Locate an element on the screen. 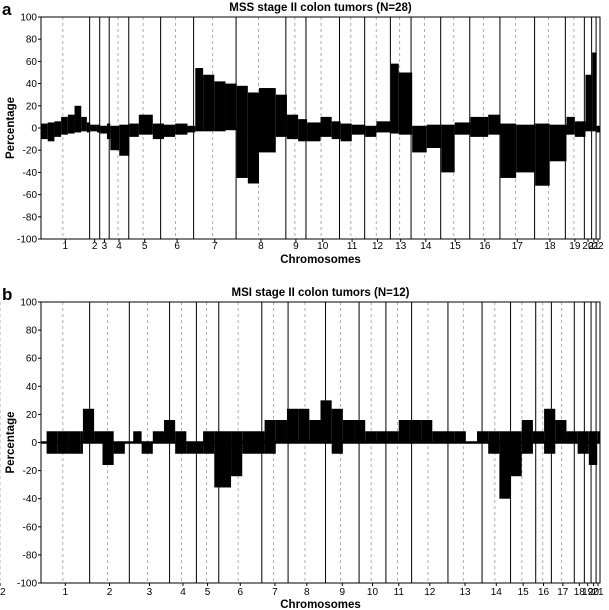  panel-b-ytick-label: 60 is located at coordinates (32, 359).